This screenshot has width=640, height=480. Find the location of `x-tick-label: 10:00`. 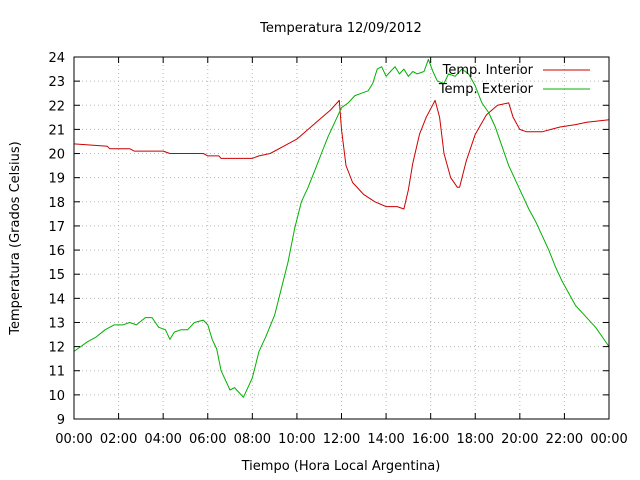

x-tick-label: 10:00 is located at coordinates (296, 439).